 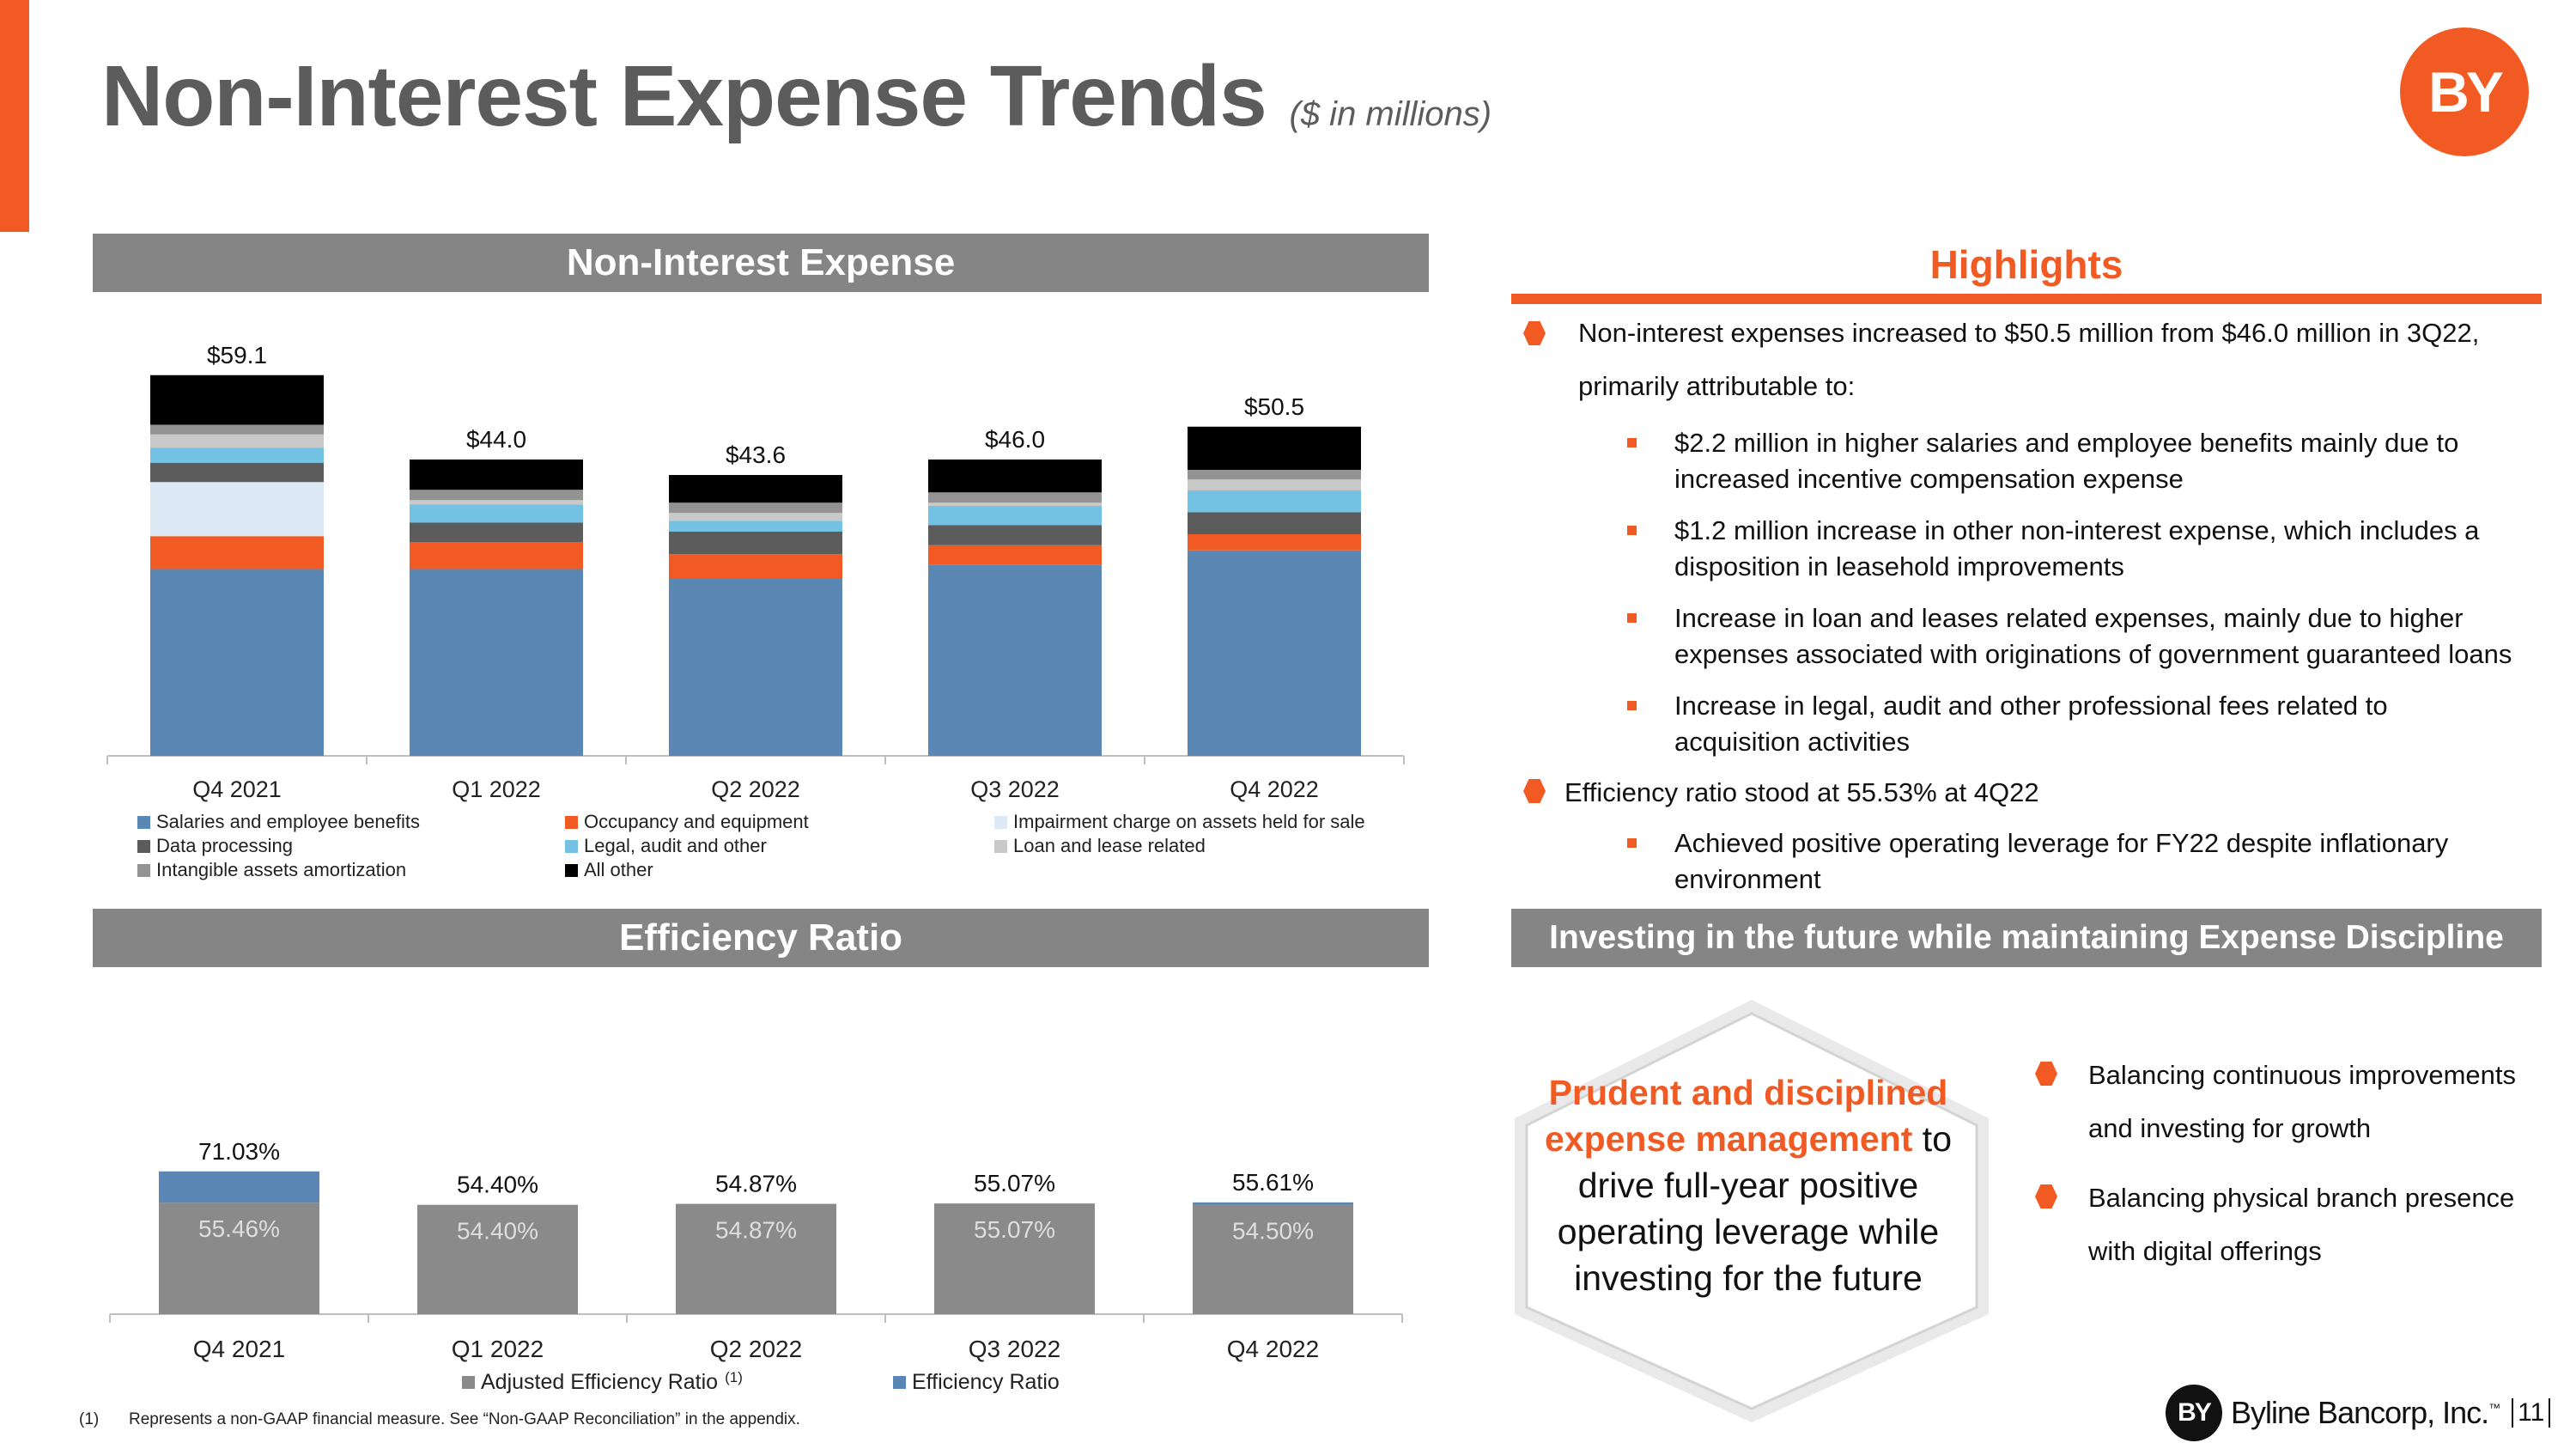 What do you see at coordinates (1273, 1230) in the screenshot?
I see `bar-inner-label: 54.50%` at bounding box center [1273, 1230].